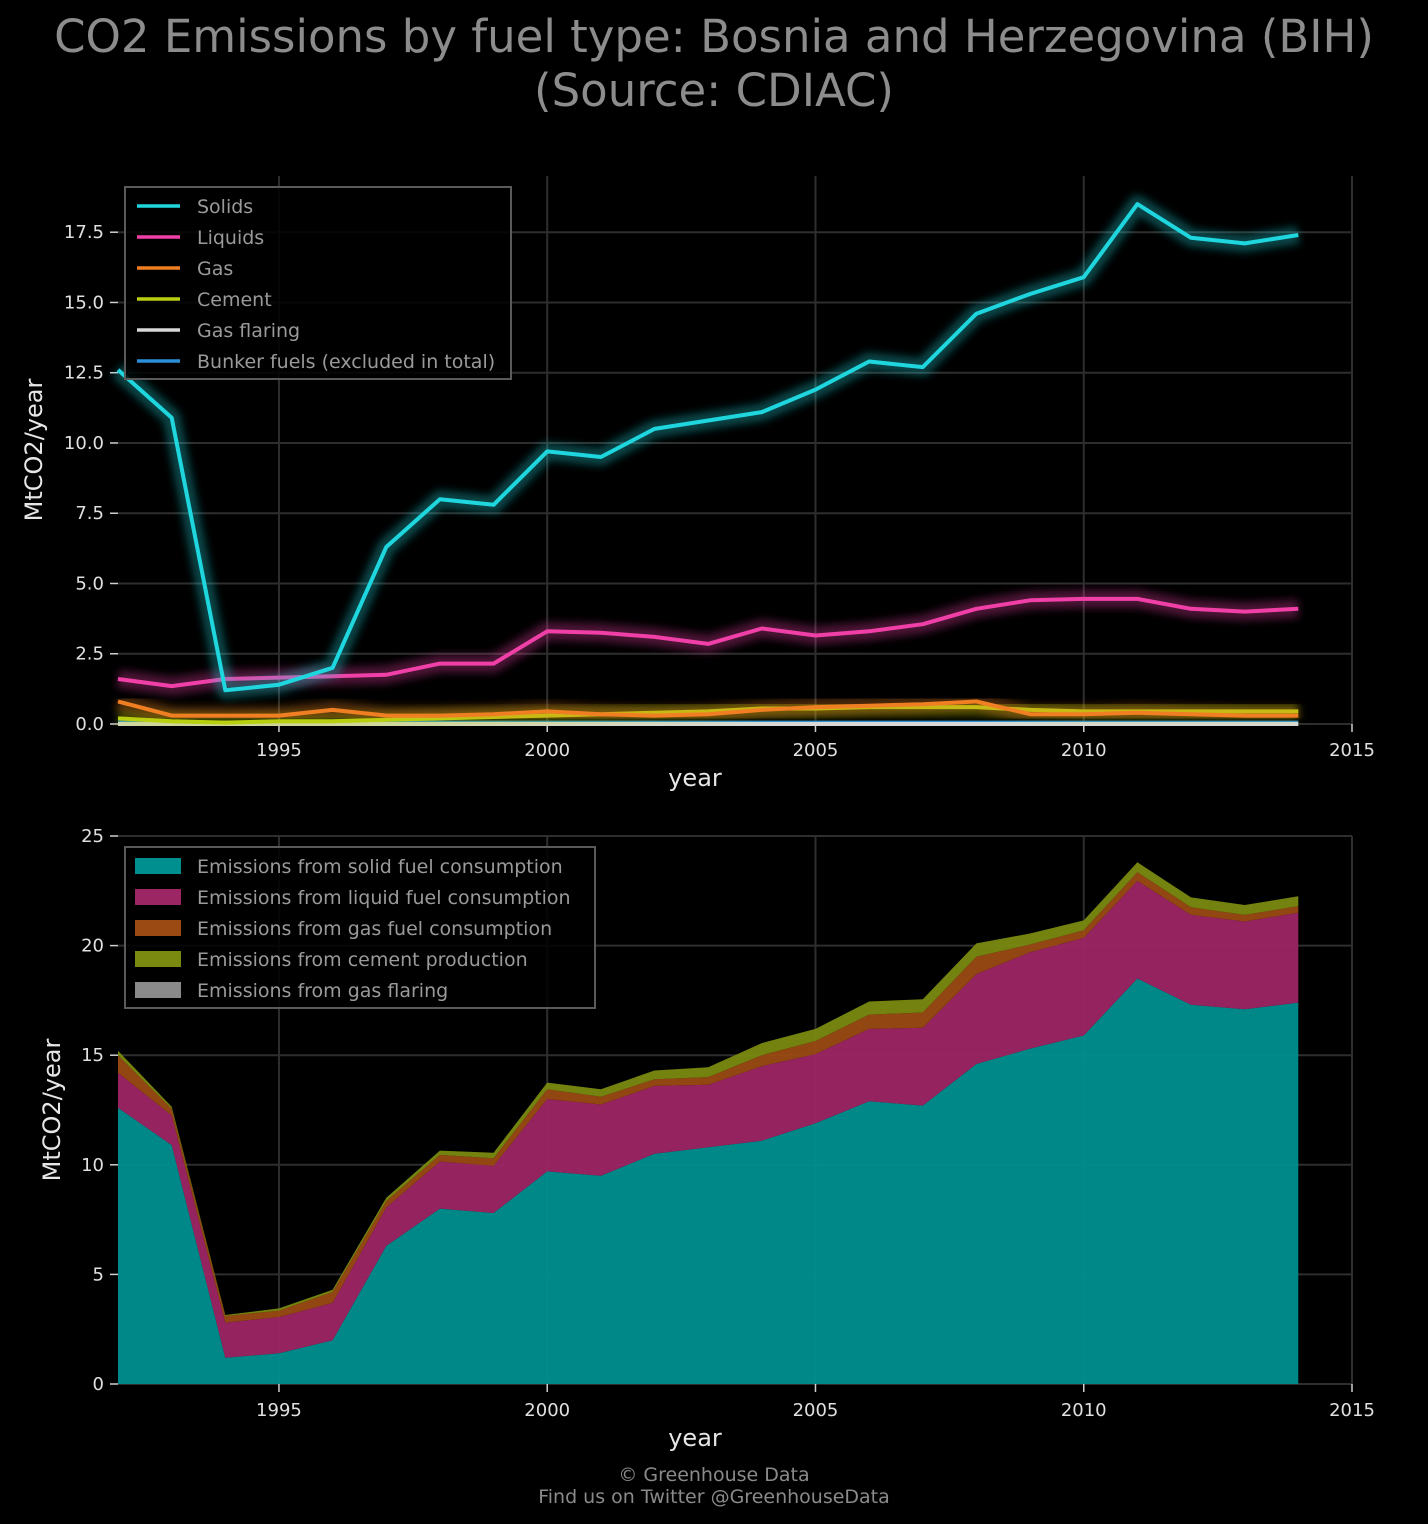  I want to click on y-tick-label: 17.5, so click(84, 232).